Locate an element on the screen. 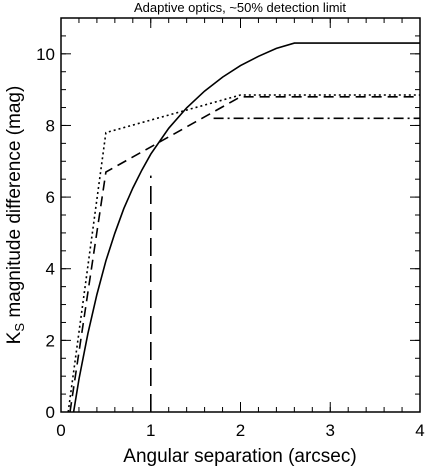 The height and width of the screenshot is (469, 425). x-tick-label-3: 3 is located at coordinates (330, 430).